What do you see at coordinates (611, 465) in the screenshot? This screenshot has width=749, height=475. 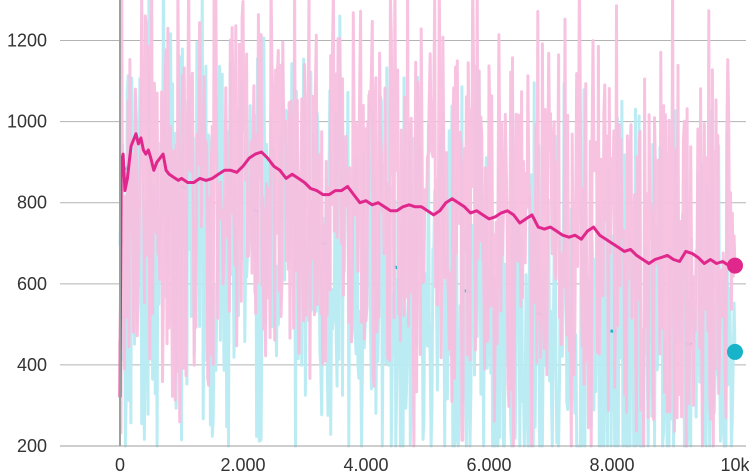 I see `x-tick-label: 8.000` at bounding box center [611, 465].